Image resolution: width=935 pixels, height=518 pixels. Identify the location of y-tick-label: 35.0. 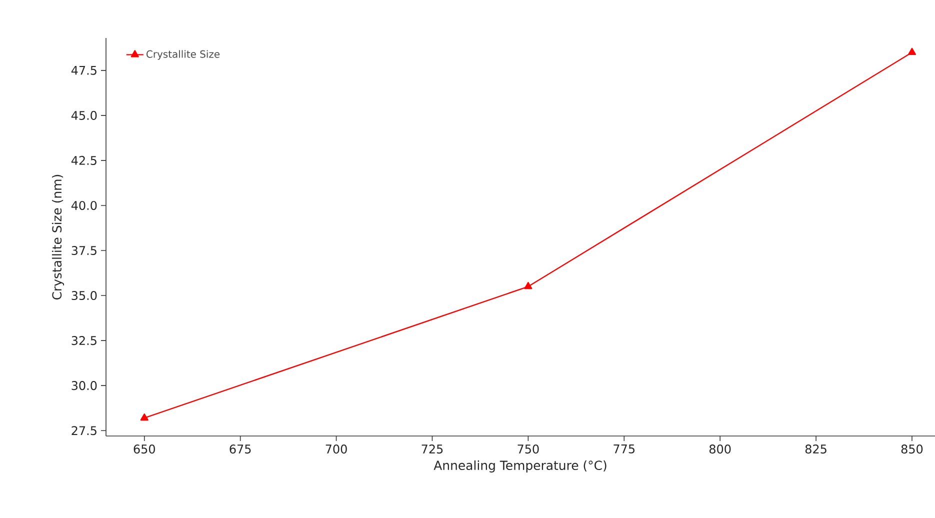
(84, 295).